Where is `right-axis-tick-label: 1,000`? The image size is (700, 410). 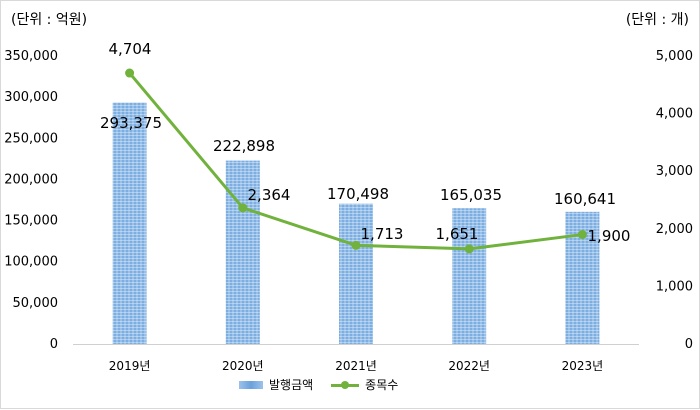 right-axis-tick-label: 1,000 is located at coordinates (674, 286).